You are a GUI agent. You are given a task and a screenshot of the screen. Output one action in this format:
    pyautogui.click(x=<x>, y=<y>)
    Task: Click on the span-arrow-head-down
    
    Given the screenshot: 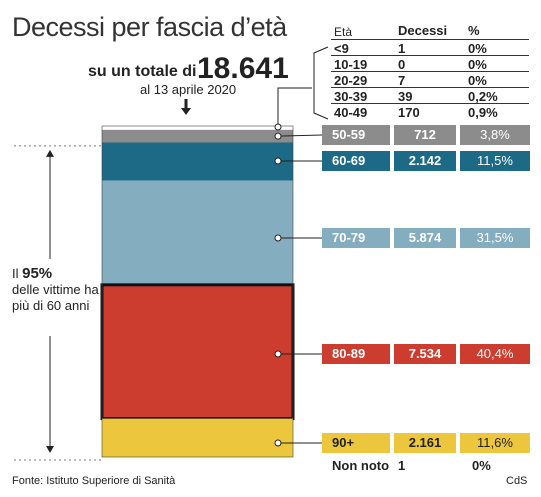 What is the action you would take?
    pyautogui.click(x=50, y=449)
    